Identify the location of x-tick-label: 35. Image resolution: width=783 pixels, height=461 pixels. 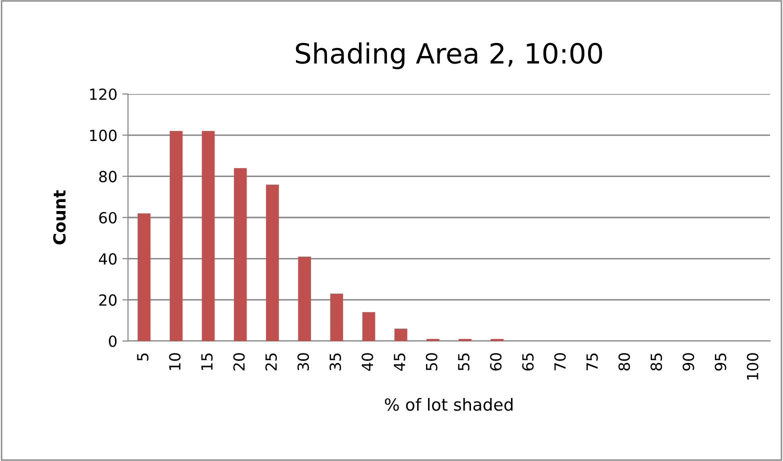
(336, 361).